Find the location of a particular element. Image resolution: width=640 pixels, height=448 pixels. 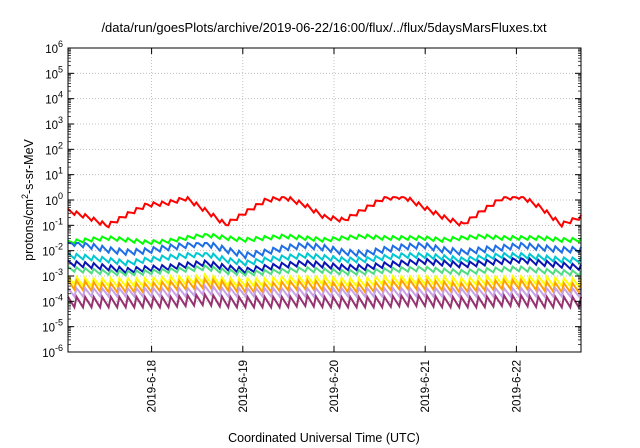

y-tick-label: 10⁻¹ is located at coordinates (52, 224).